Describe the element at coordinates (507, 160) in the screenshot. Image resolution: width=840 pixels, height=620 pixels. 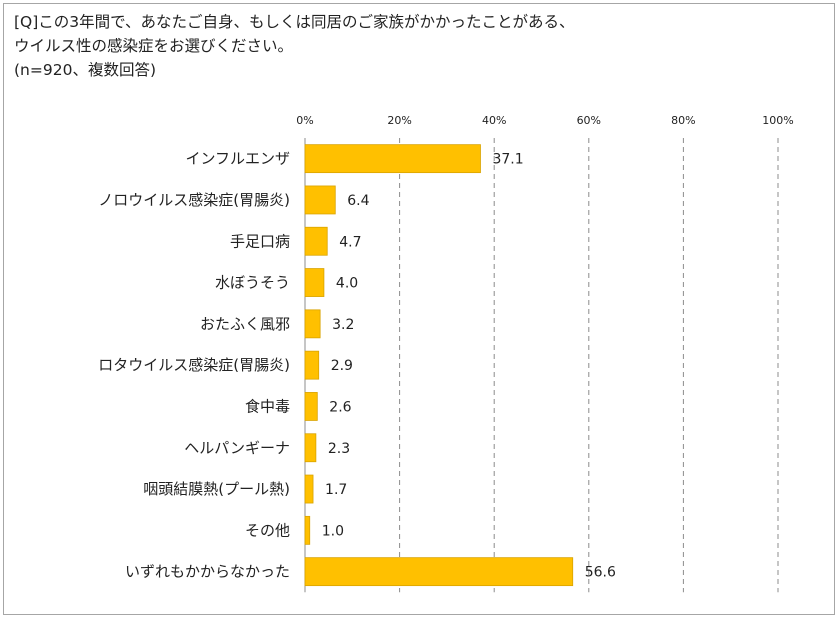
I see `value-label: 37.1` at that location.